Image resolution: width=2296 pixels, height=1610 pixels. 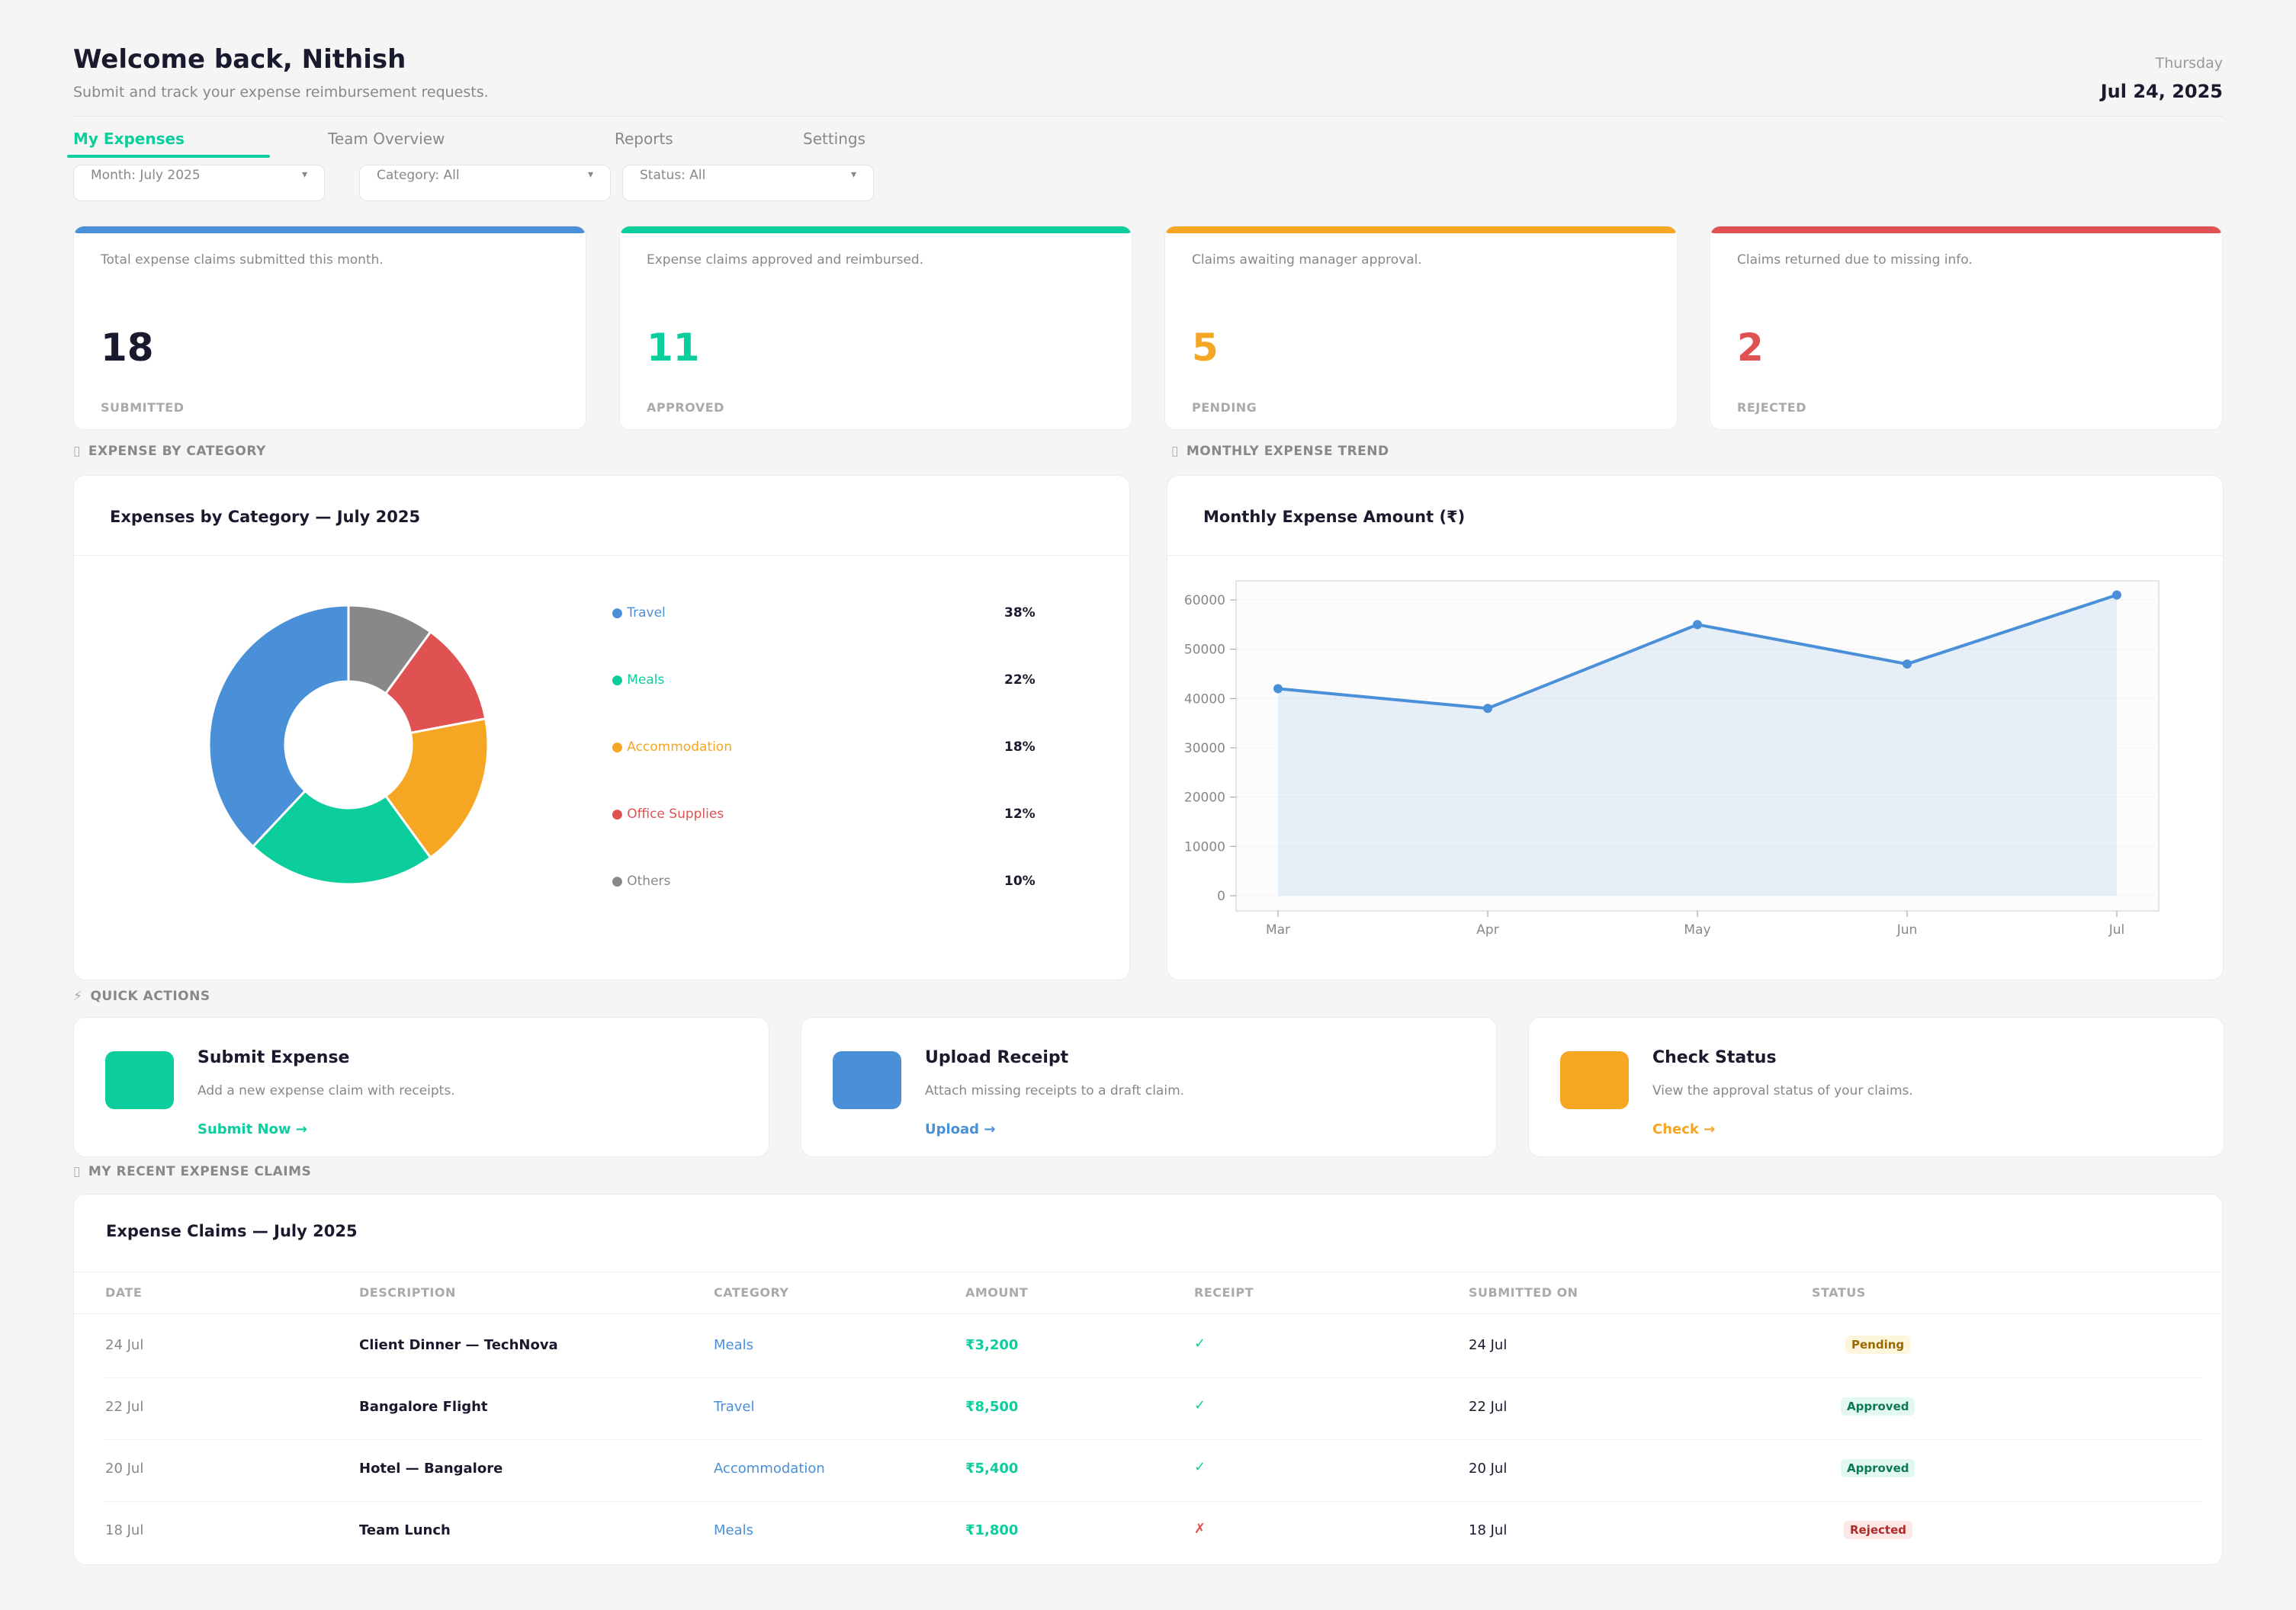 I want to click on month-filter: Month: July 2025 ▾, so click(x=199, y=183).